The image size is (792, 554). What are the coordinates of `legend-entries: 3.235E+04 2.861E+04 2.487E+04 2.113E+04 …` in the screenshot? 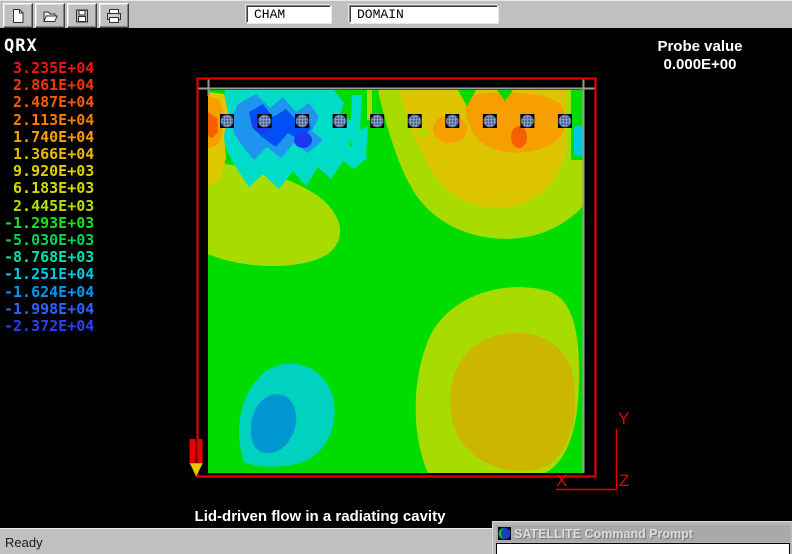 It's located at (49, 197).